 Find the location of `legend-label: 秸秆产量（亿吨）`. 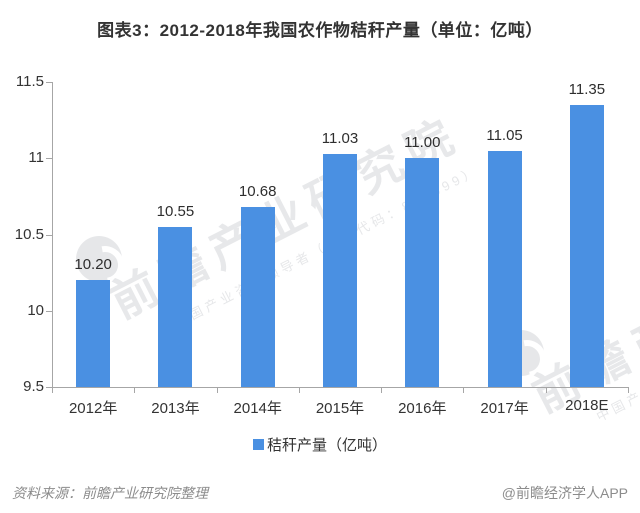

legend-label: 秸秆产量（亿吨） is located at coordinates (326, 445).